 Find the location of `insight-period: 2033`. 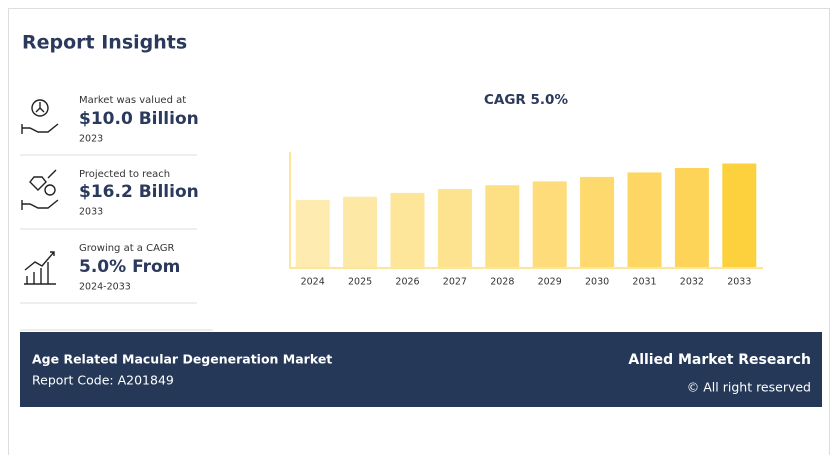

insight-period: 2033 is located at coordinates (91, 212).